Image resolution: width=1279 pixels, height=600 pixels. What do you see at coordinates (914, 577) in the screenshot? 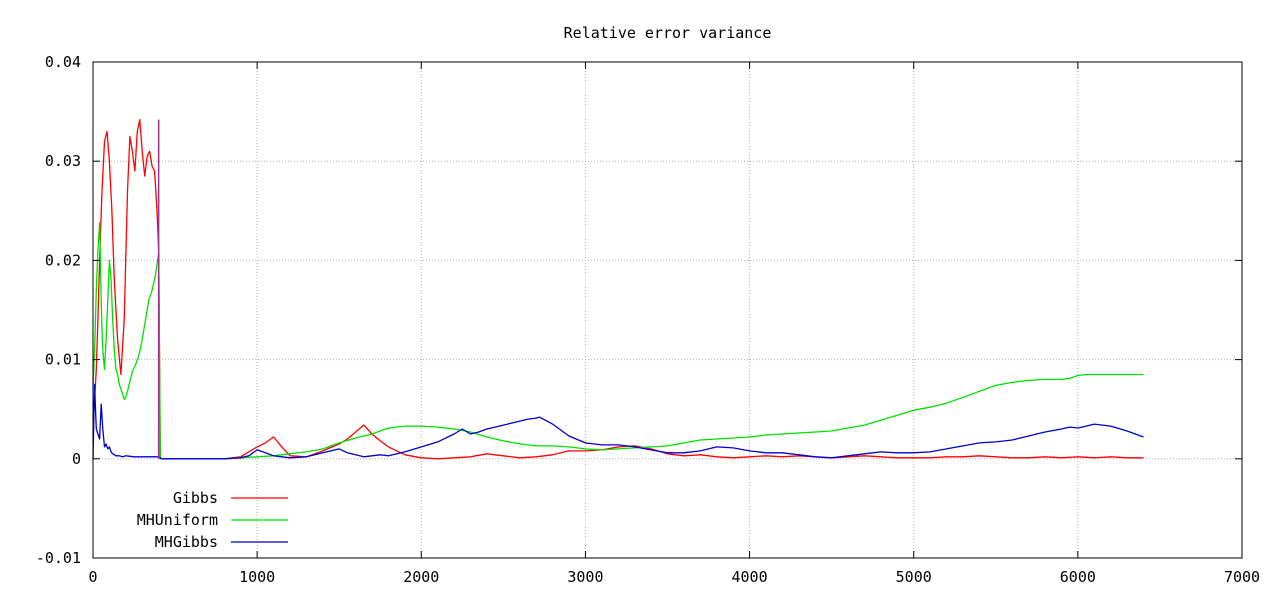
I see `x-tick-label: 5000` at bounding box center [914, 577].